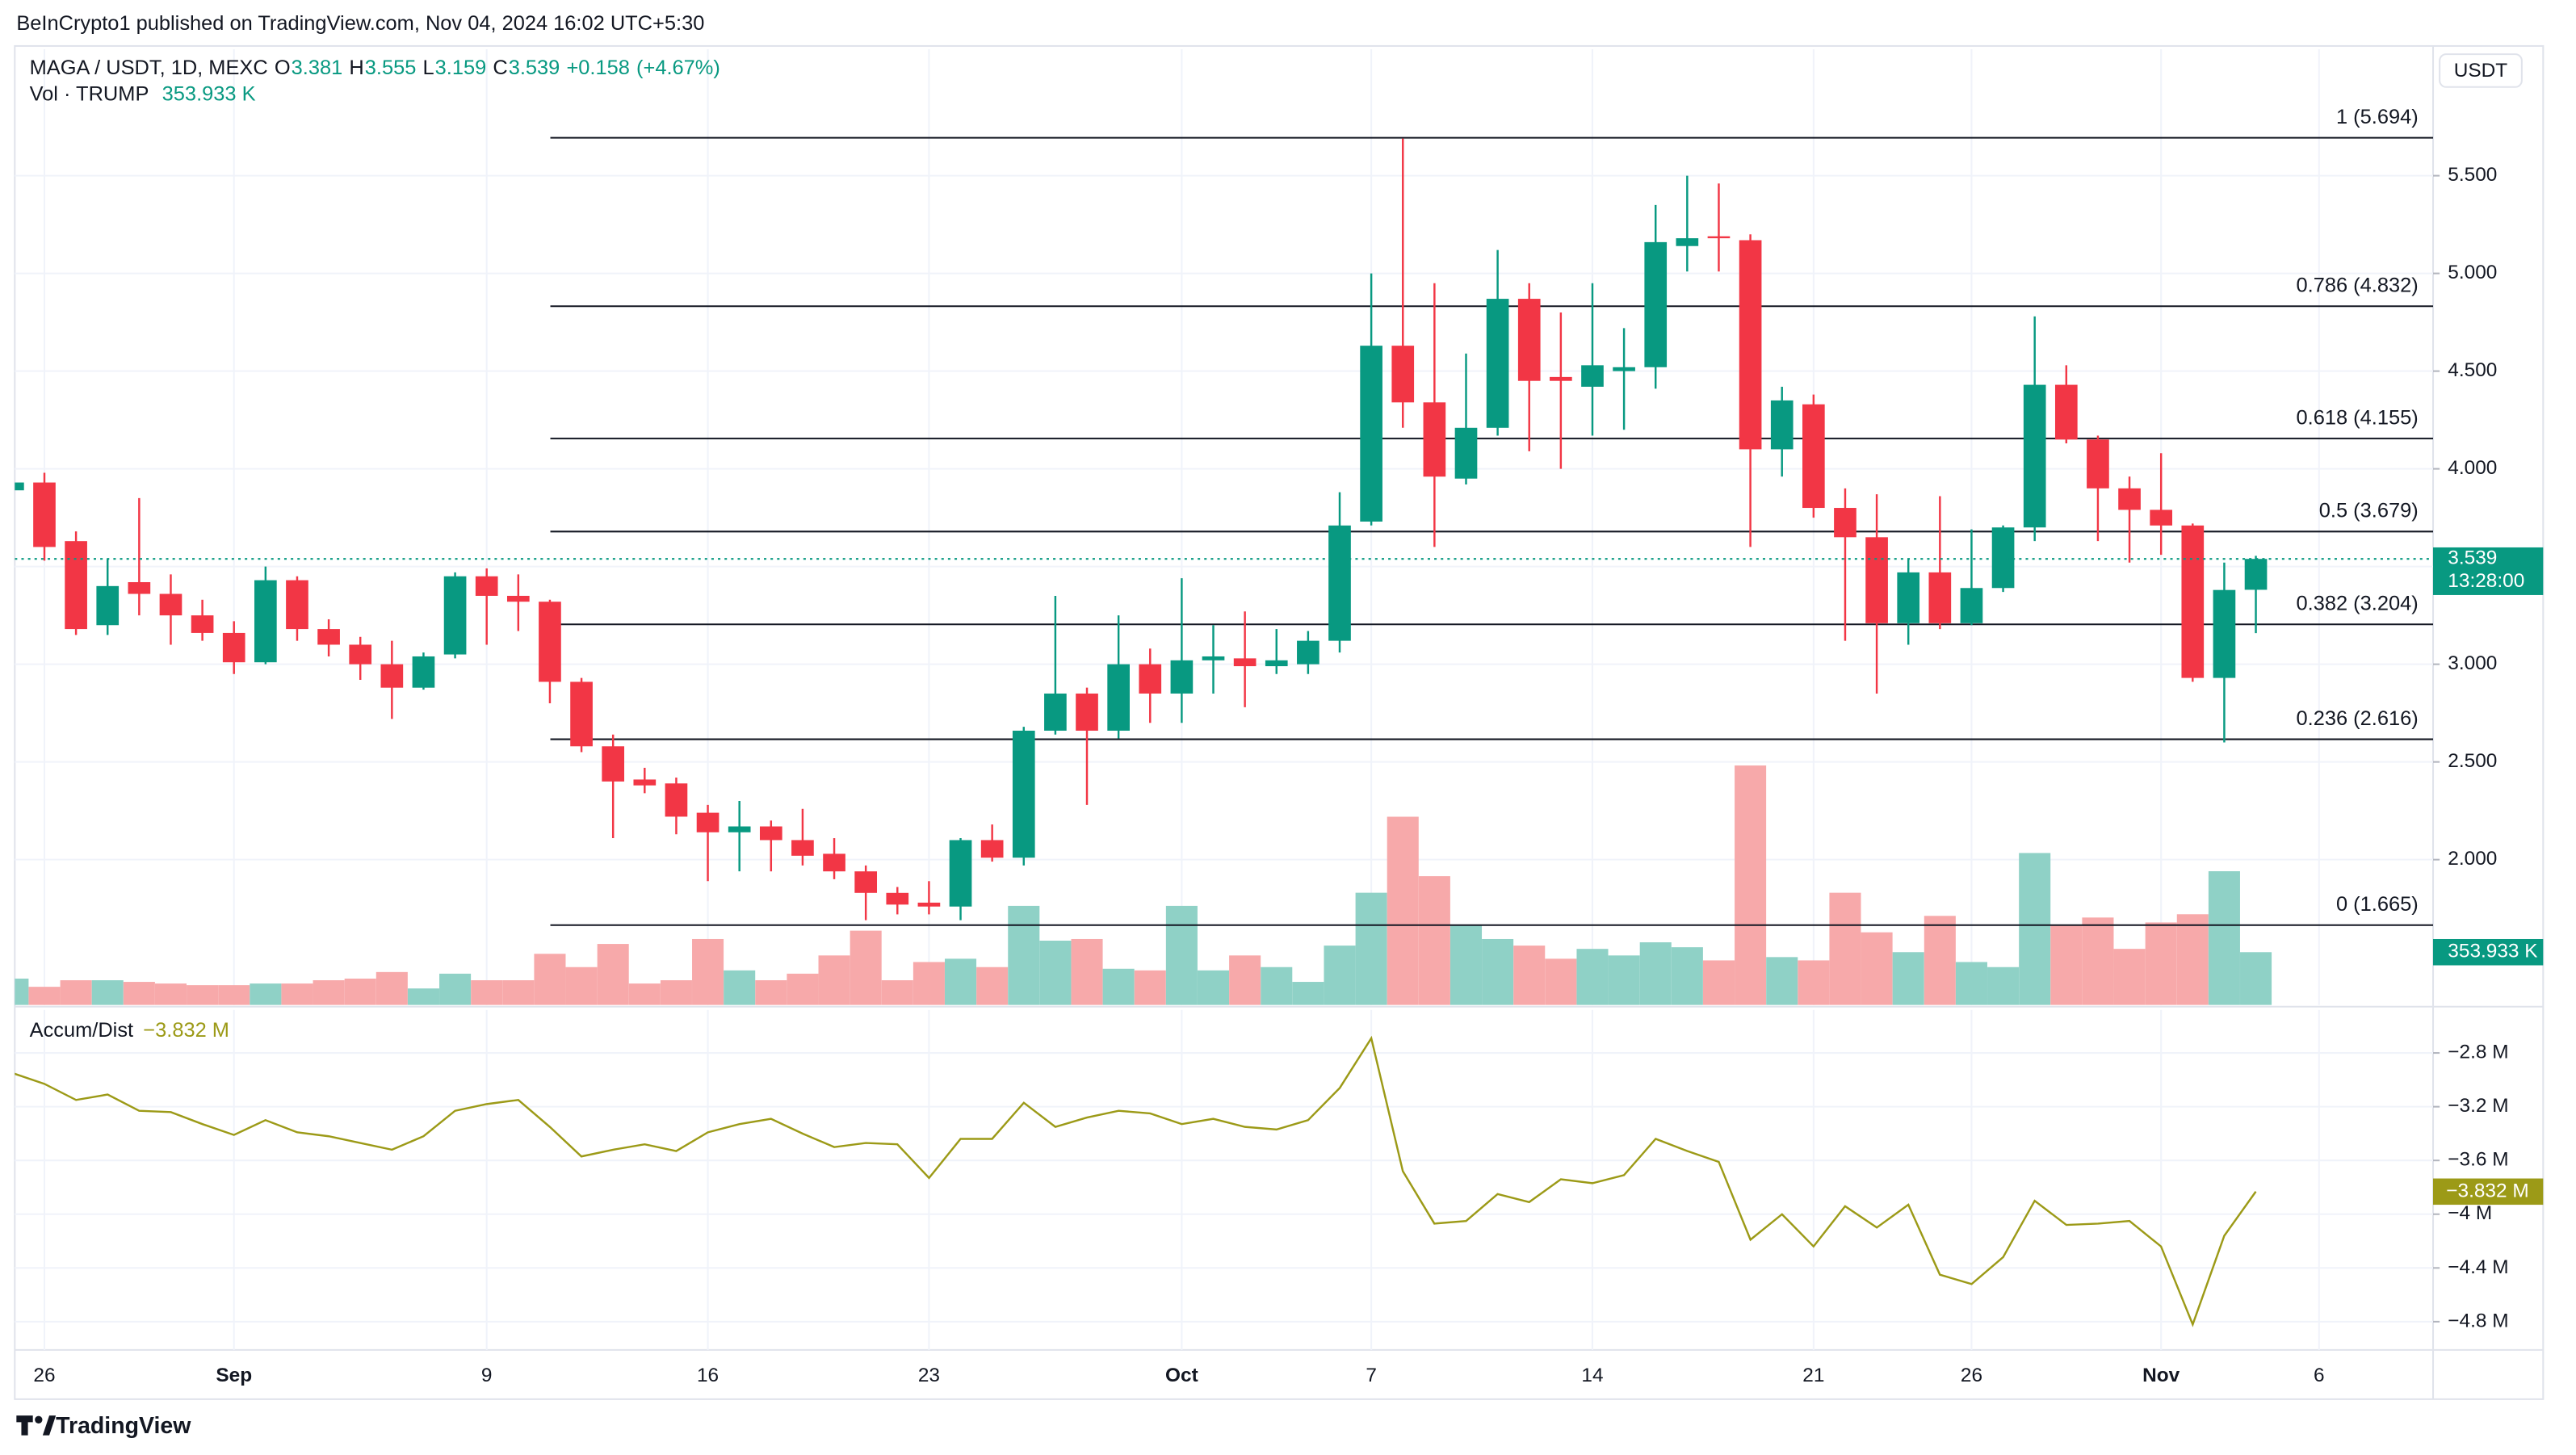  I want to click on x-tick-label: Nov, so click(2161, 1375).